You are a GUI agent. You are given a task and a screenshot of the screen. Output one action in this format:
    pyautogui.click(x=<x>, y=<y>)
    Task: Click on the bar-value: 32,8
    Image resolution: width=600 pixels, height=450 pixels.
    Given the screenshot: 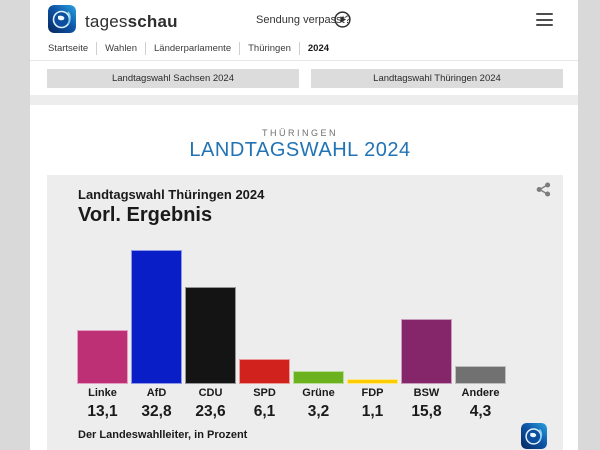 What is the action you would take?
    pyautogui.click(x=156, y=411)
    